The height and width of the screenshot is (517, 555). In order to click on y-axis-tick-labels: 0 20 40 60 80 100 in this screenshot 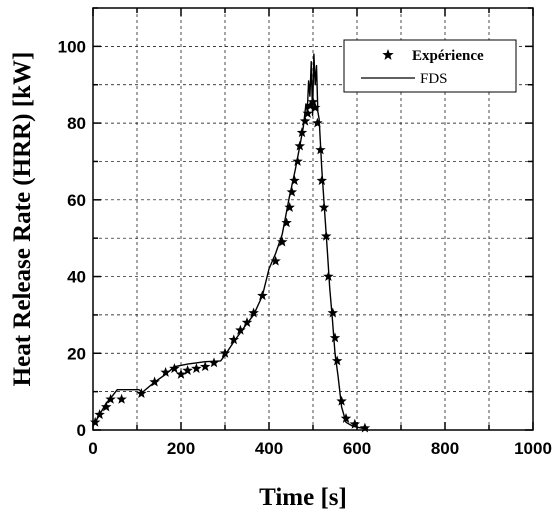, I will do `click(72, 238)`.